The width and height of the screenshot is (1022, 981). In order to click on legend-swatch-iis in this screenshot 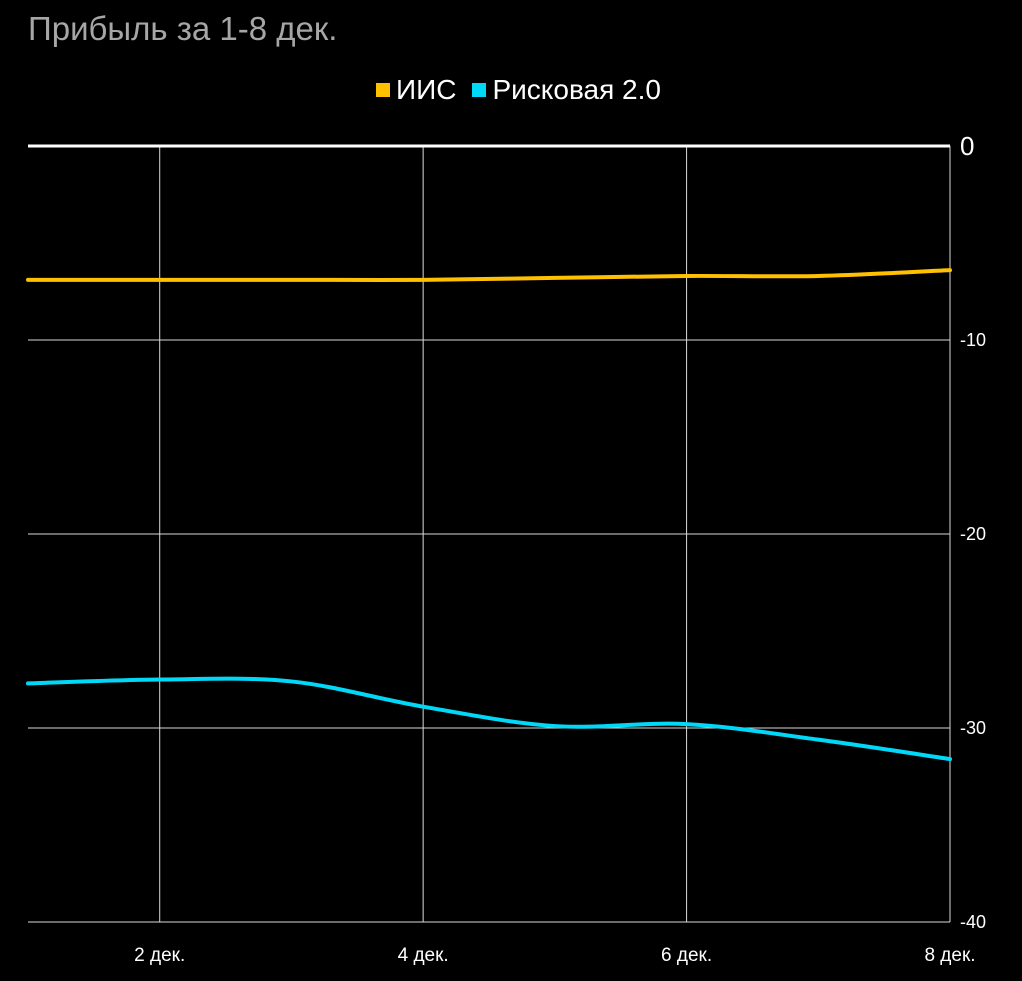, I will do `click(383, 90)`.